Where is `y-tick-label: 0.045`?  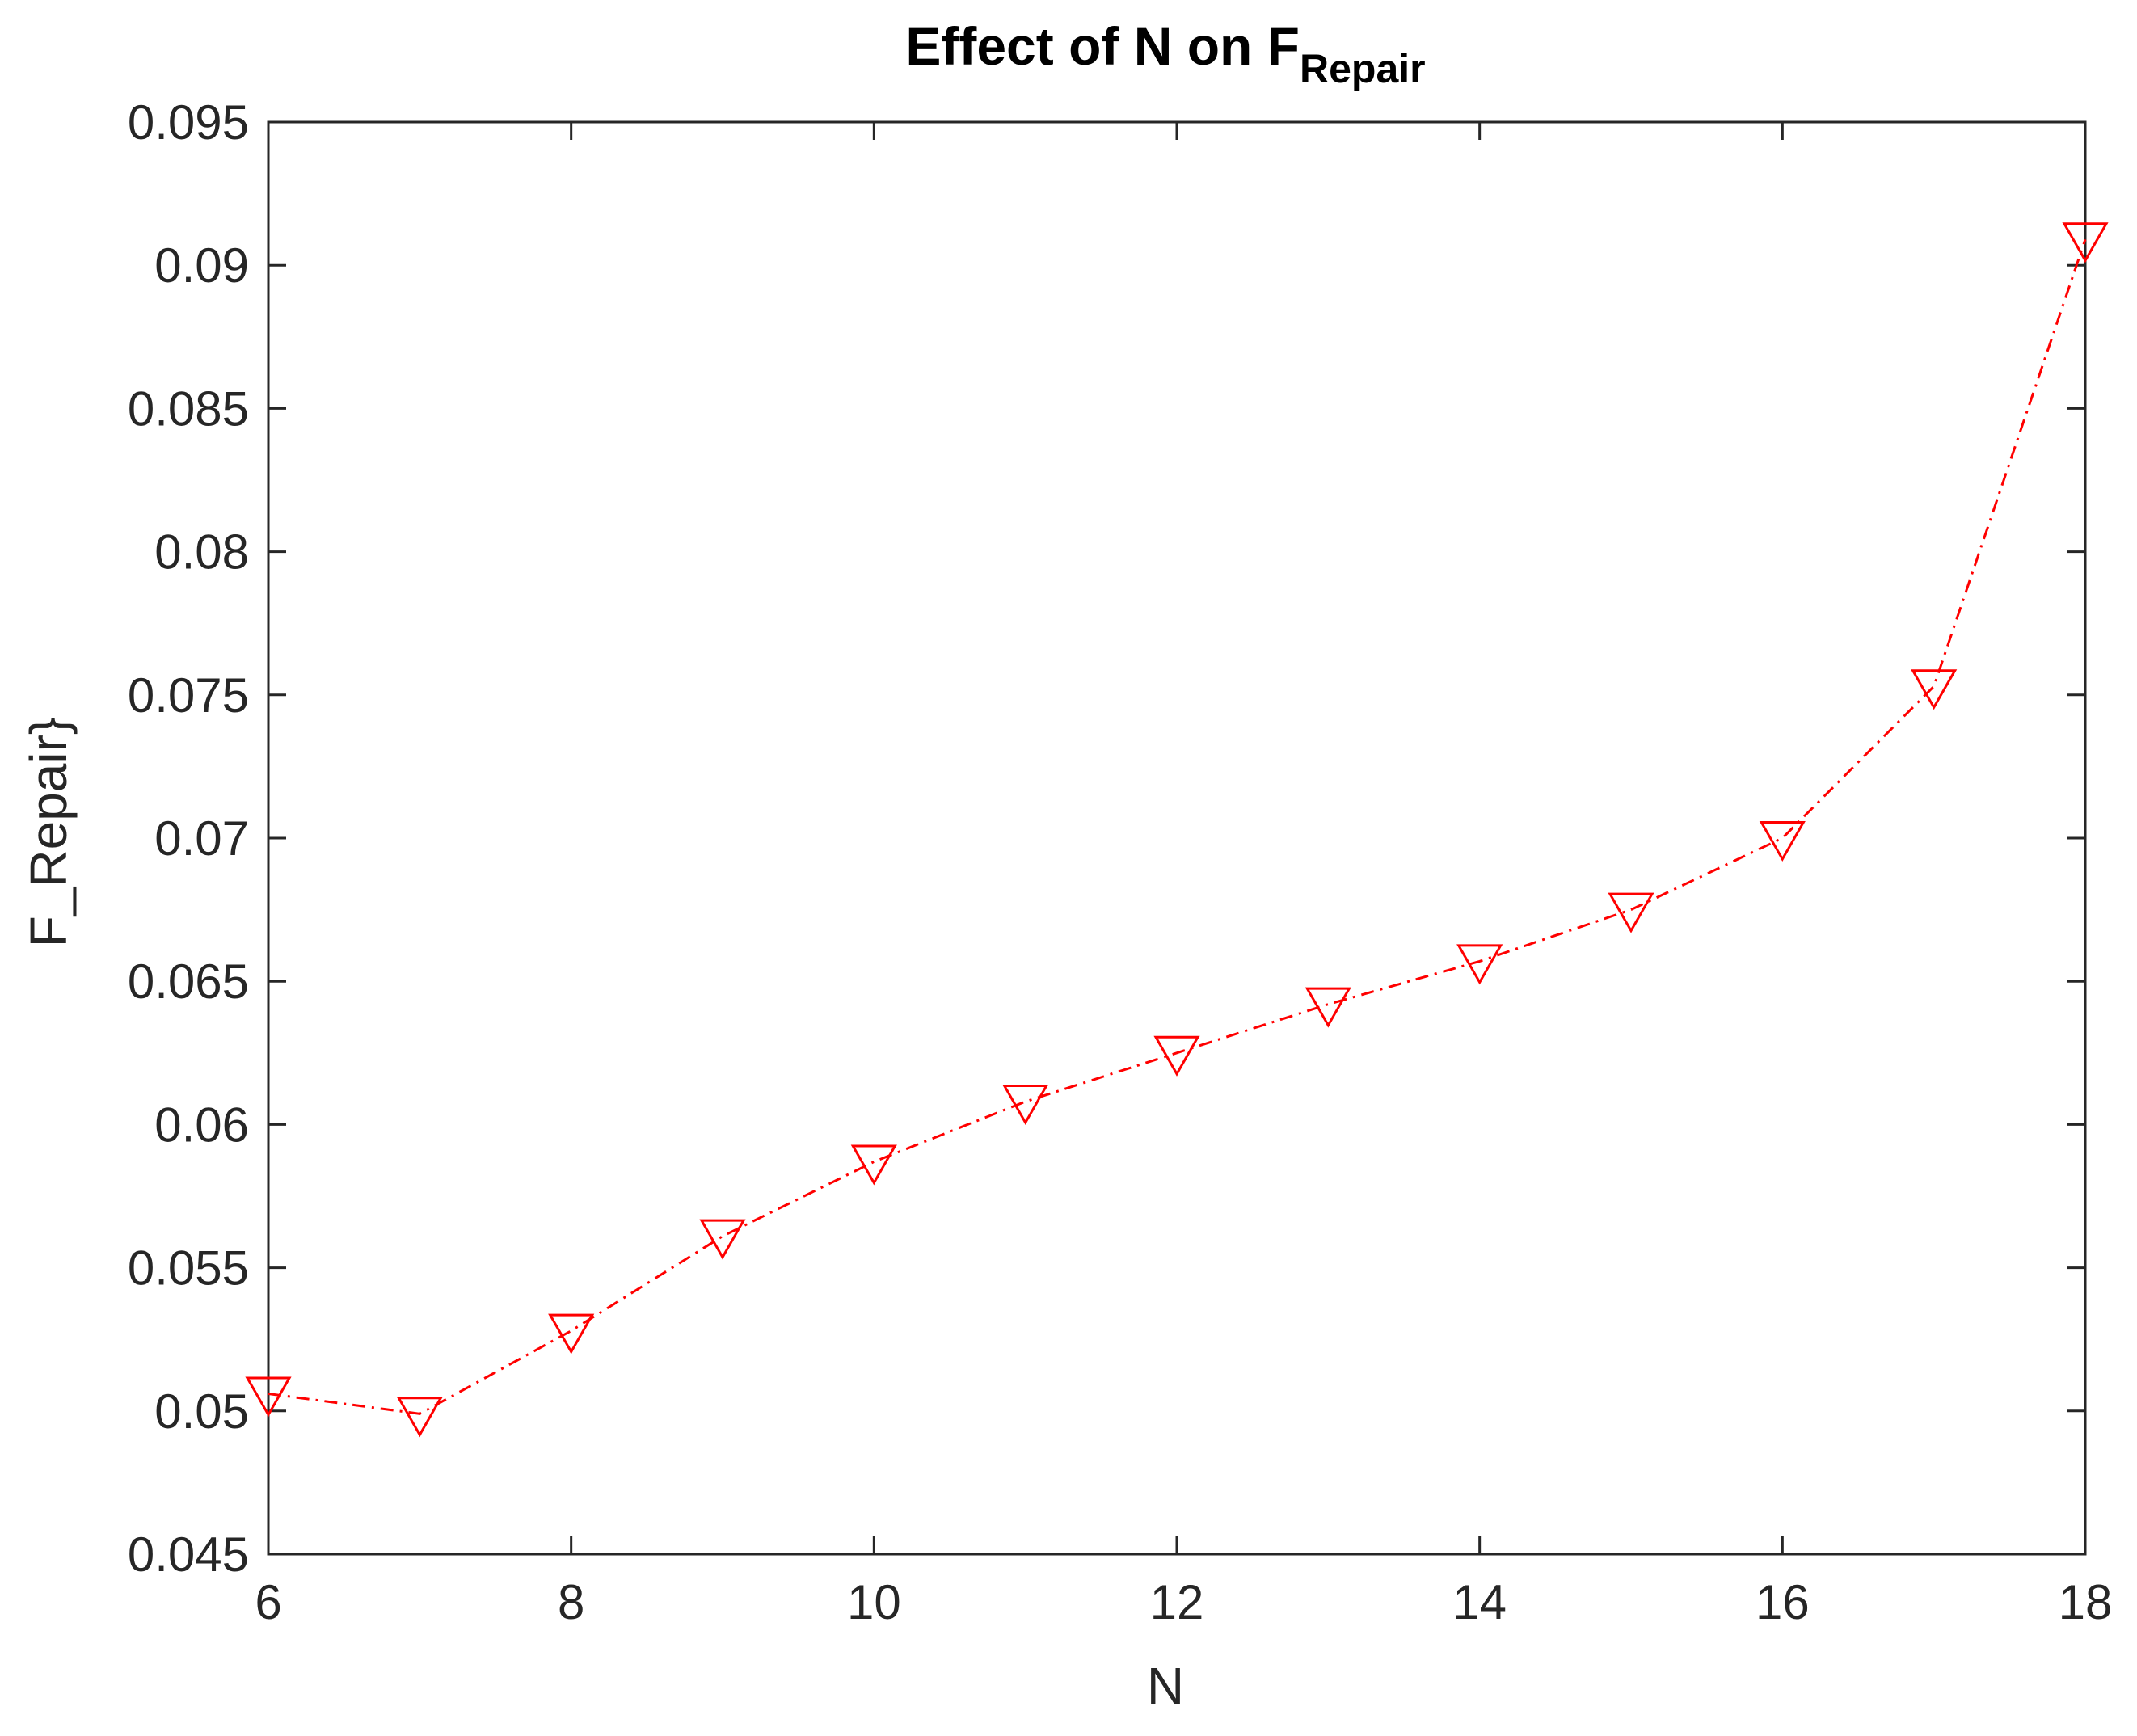 y-tick-label: 0.045 is located at coordinates (188, 1554).